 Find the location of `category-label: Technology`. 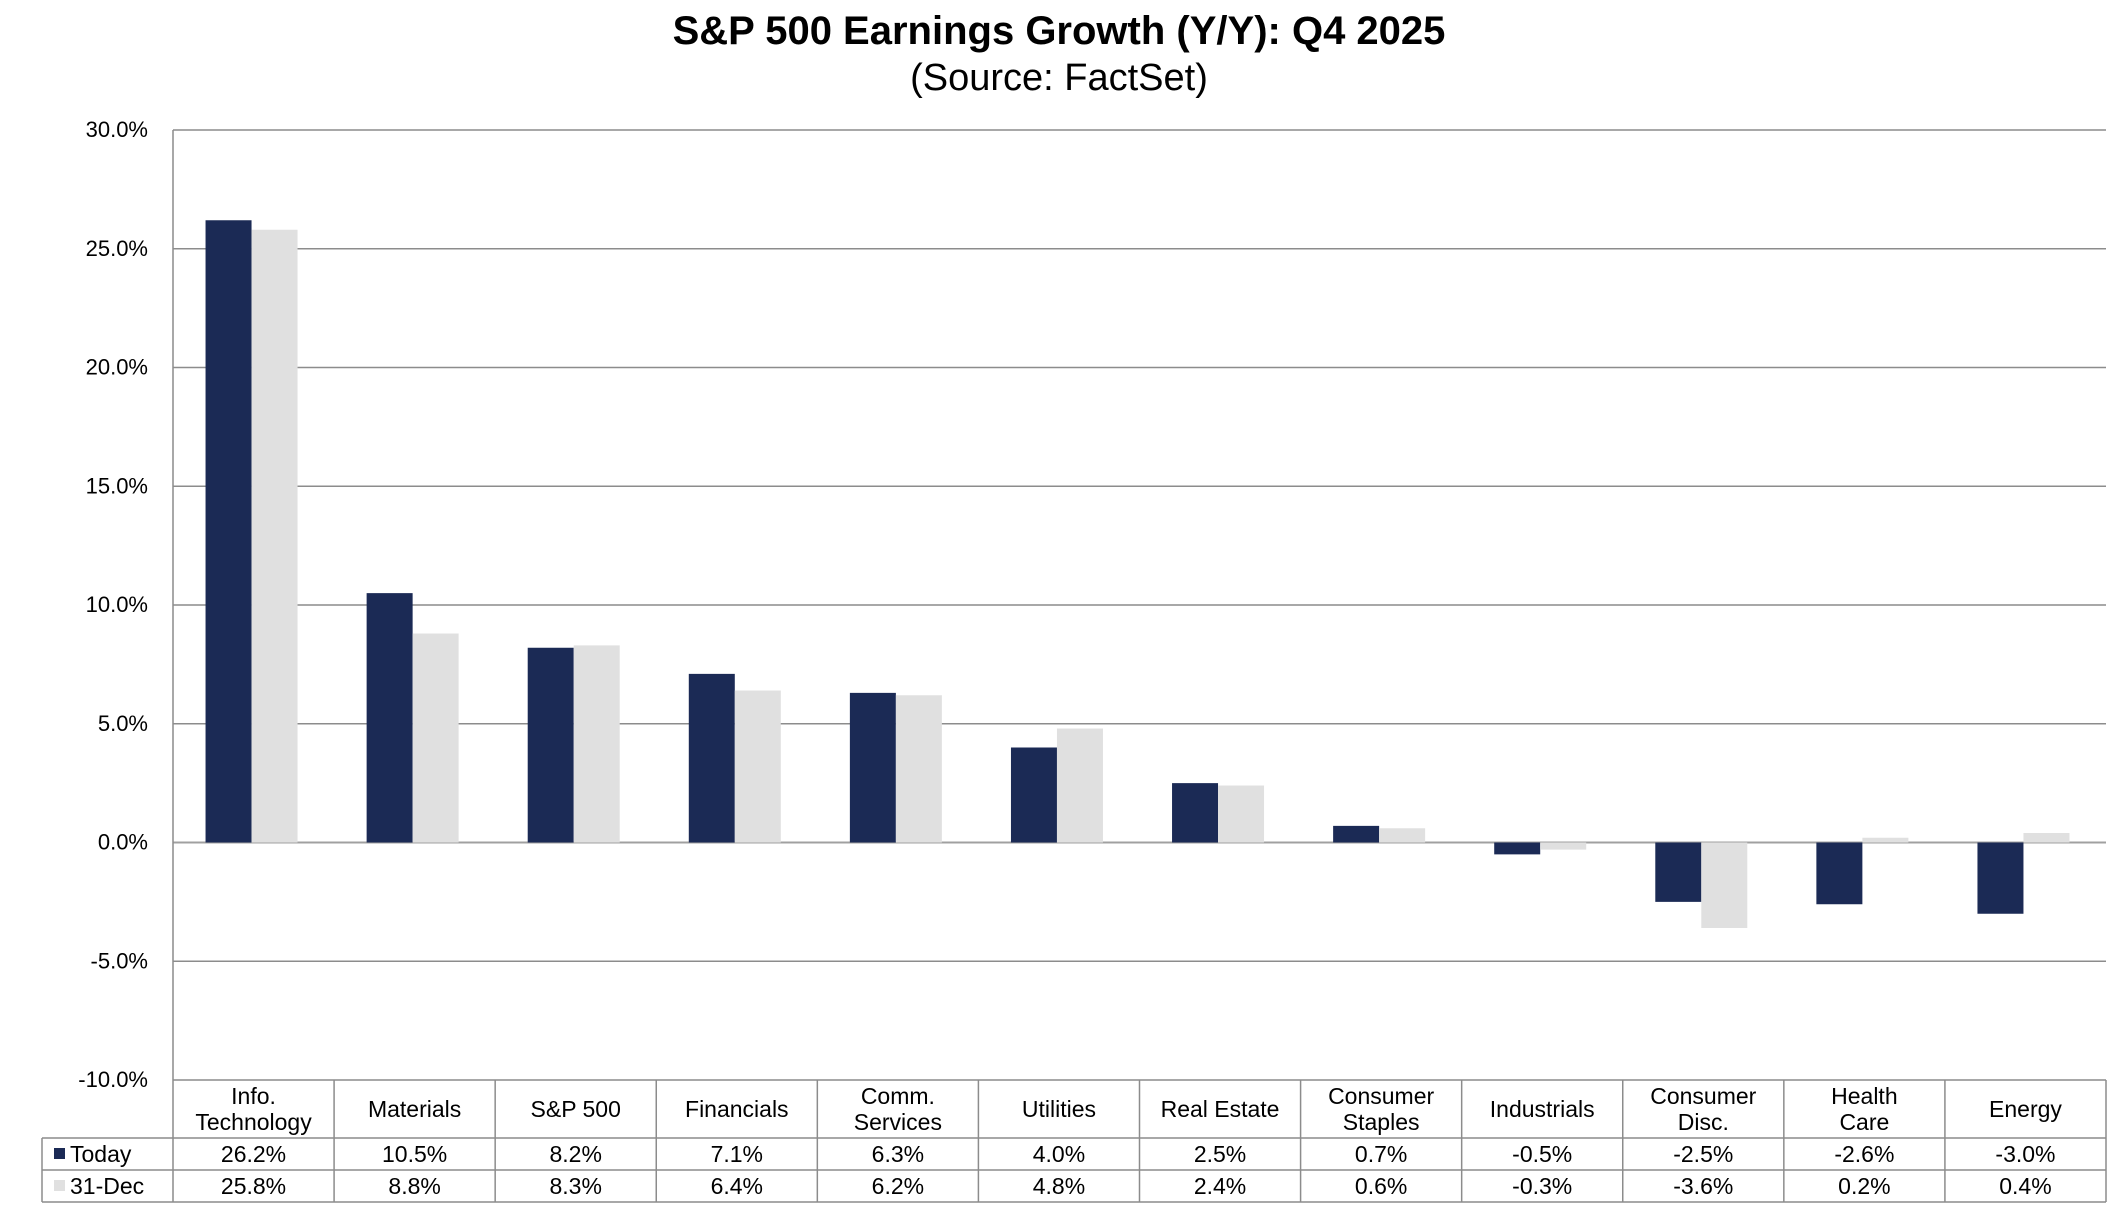

category-label: Technology is located at coordinates (253, 1122).